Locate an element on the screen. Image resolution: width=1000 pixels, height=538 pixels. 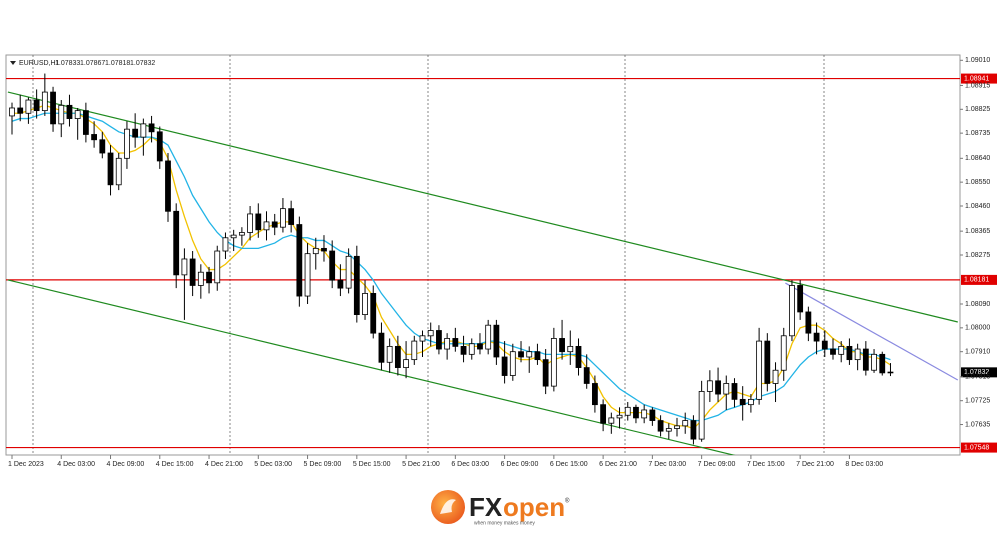
x-tick-label: 6 Dec 15:00 is located at coordinates (569, 464).